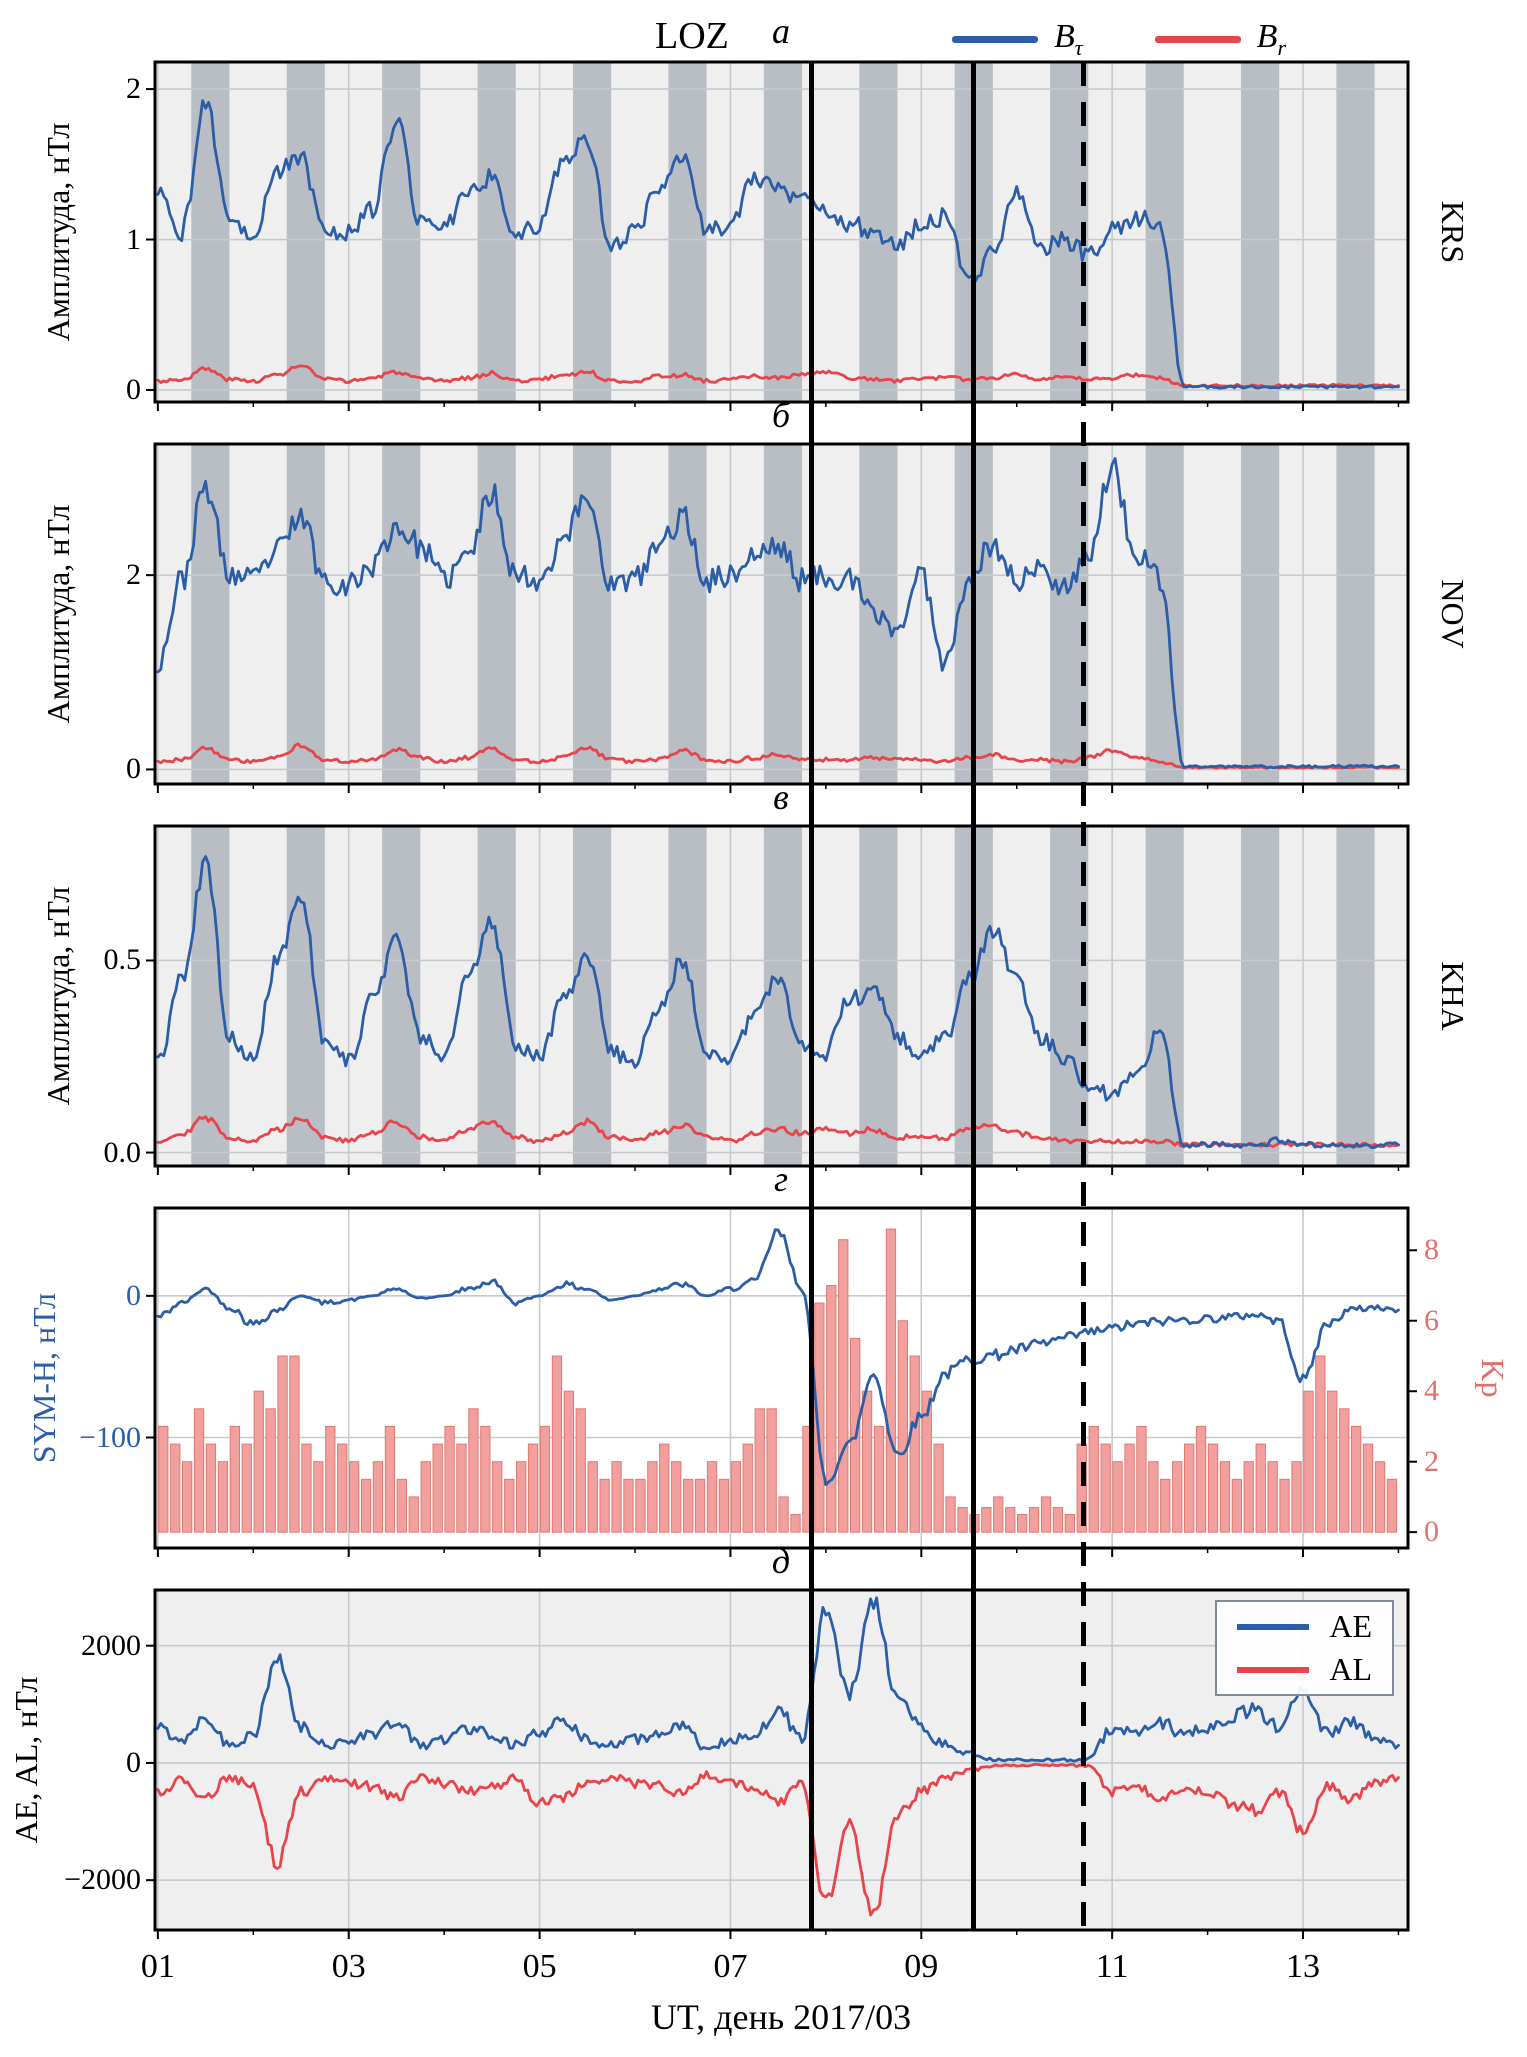 This screenshot has width=1527, height=2057. What do you see at coordinates (1304, 1669) in the screenshot?
I see `legend-entry-al: AL` at bounding box center [1304, 1669].